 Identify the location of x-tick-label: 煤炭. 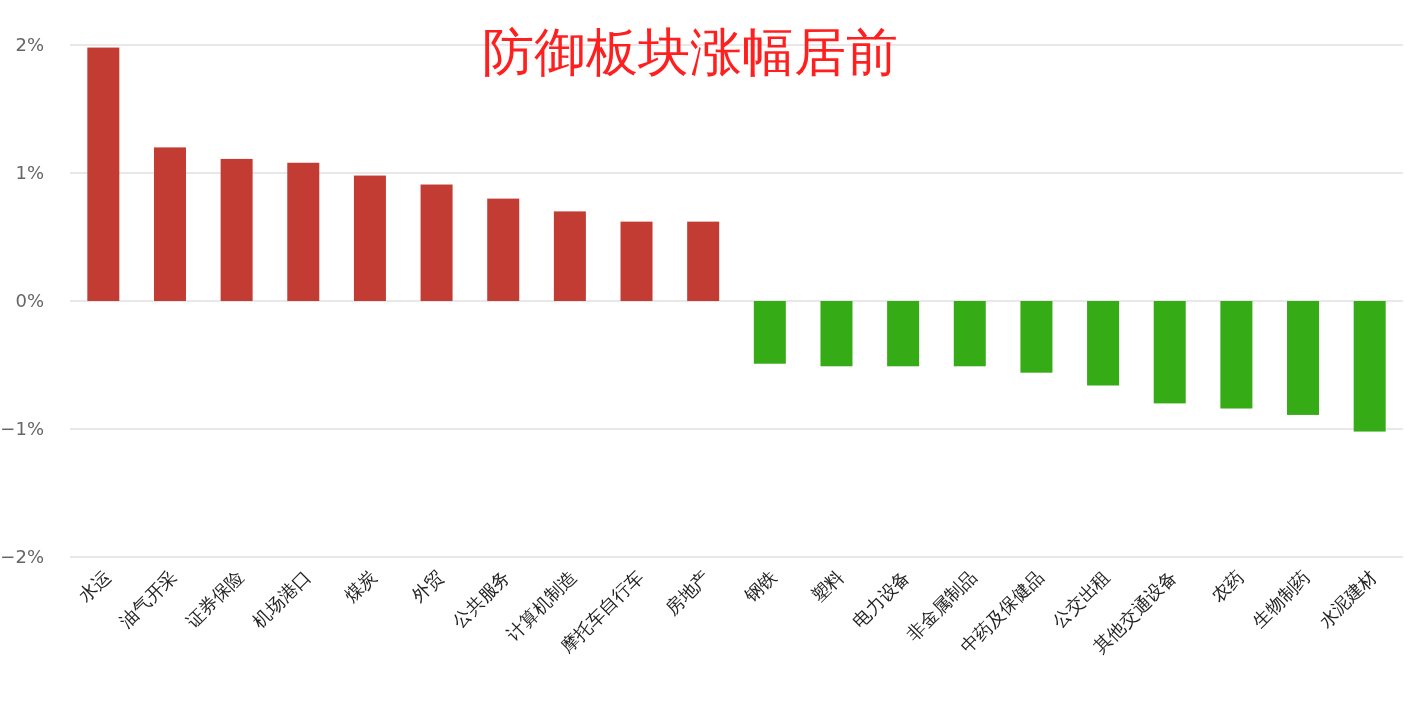
(360, 586).